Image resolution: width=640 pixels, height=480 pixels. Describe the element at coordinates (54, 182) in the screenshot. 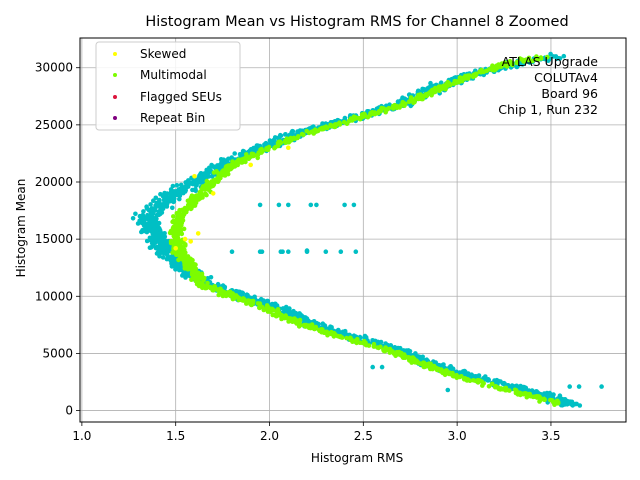

I see `y-tick-label: 20000` at that location.